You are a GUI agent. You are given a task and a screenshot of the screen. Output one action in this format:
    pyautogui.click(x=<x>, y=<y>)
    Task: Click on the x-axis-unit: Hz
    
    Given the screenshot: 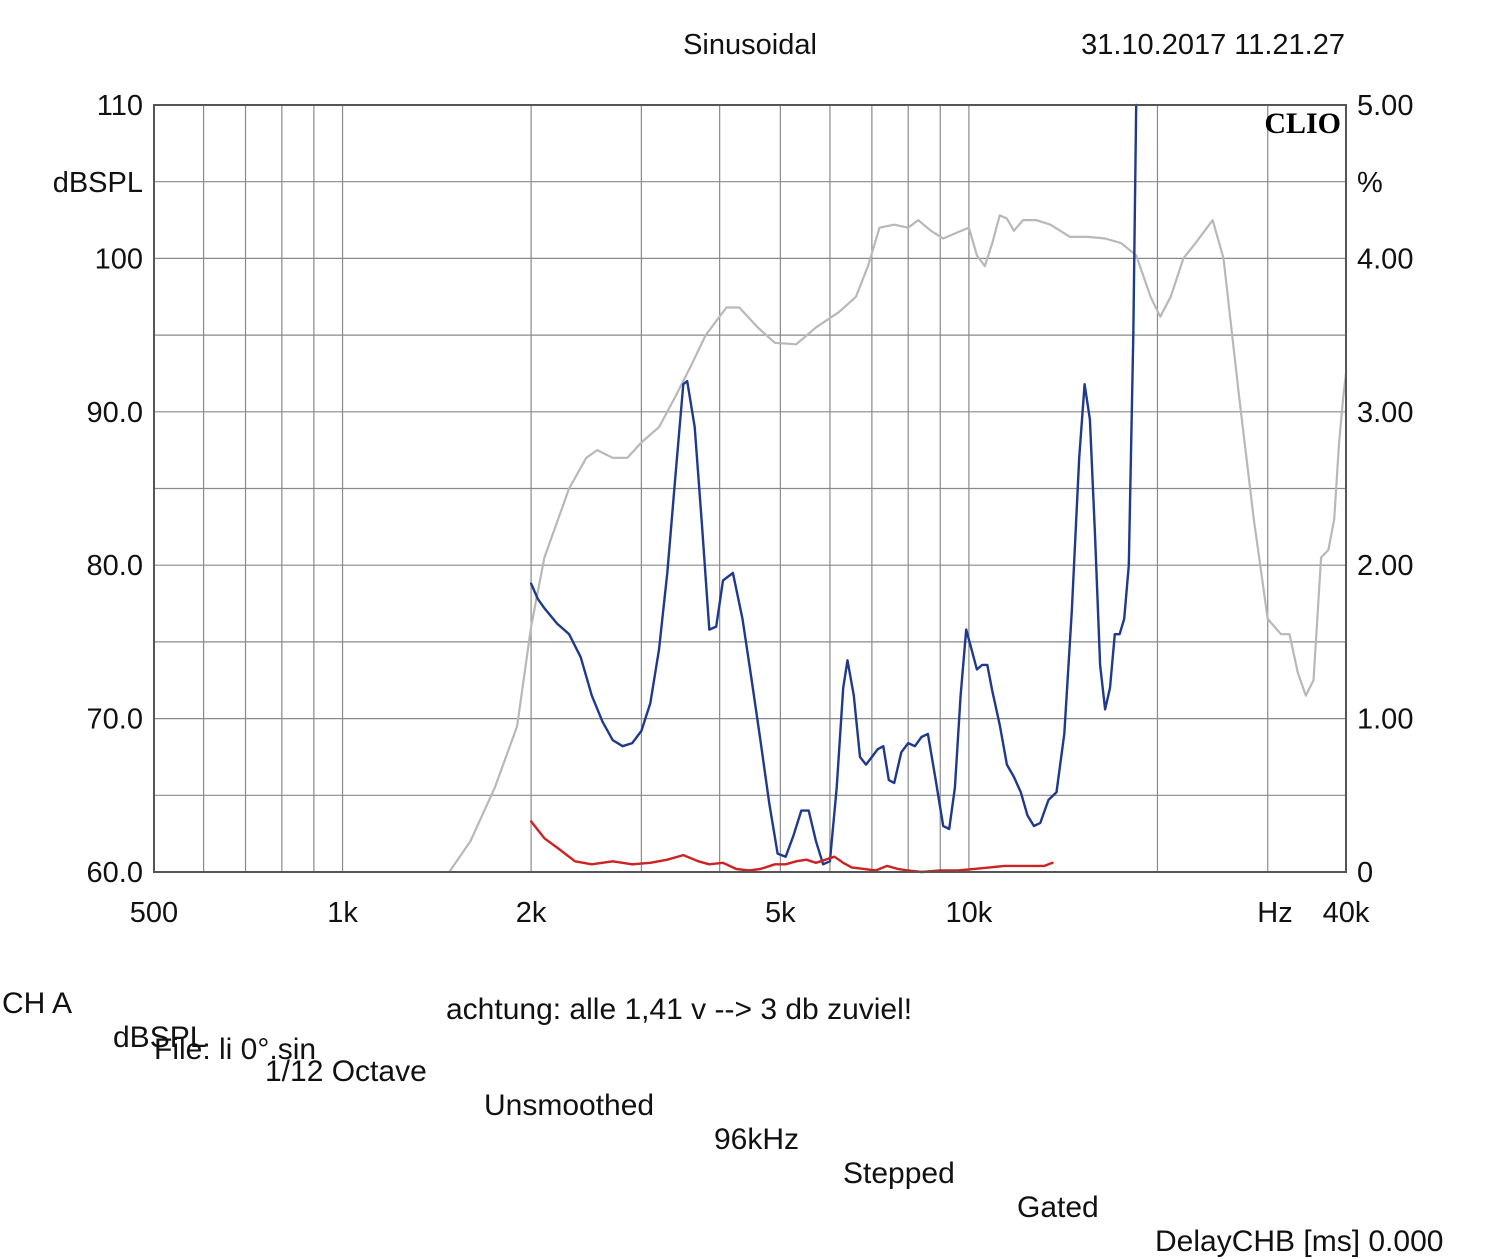 What is the action you would take?
    pyautogui.click(x=1274, y=913)
    